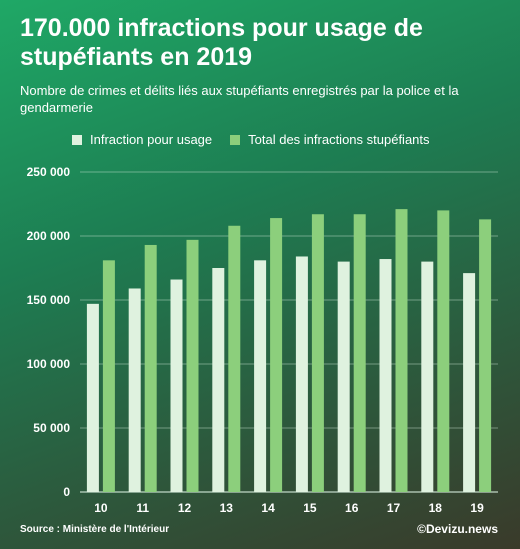 The height and width of the screenshot is (549, 520). What do you see at coordinates (66, 492) in the screenshot?
I see `y-tick-label: 0` at bounding box center [66, 492].